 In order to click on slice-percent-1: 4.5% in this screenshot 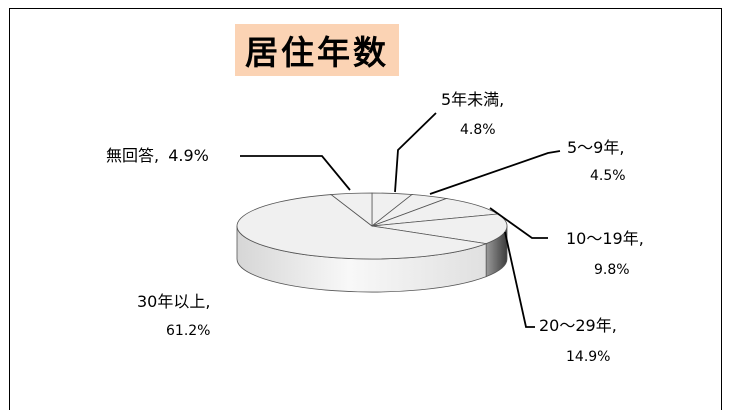, I will do `click(608, 176)`.